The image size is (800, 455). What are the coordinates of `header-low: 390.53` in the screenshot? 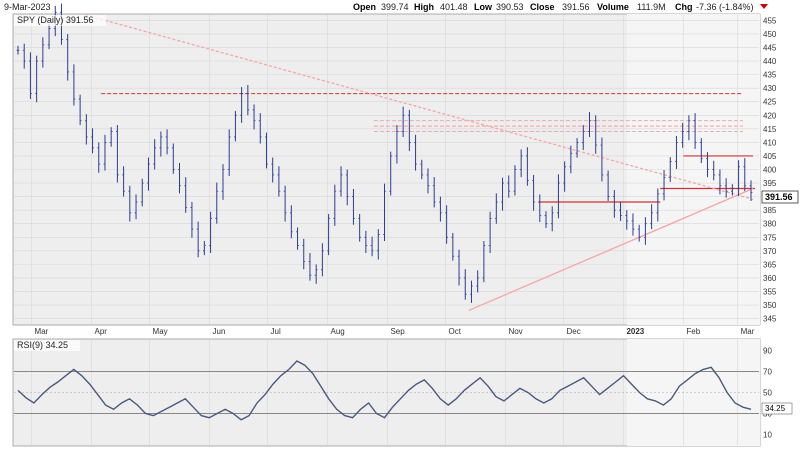 It's located at (510, 7).